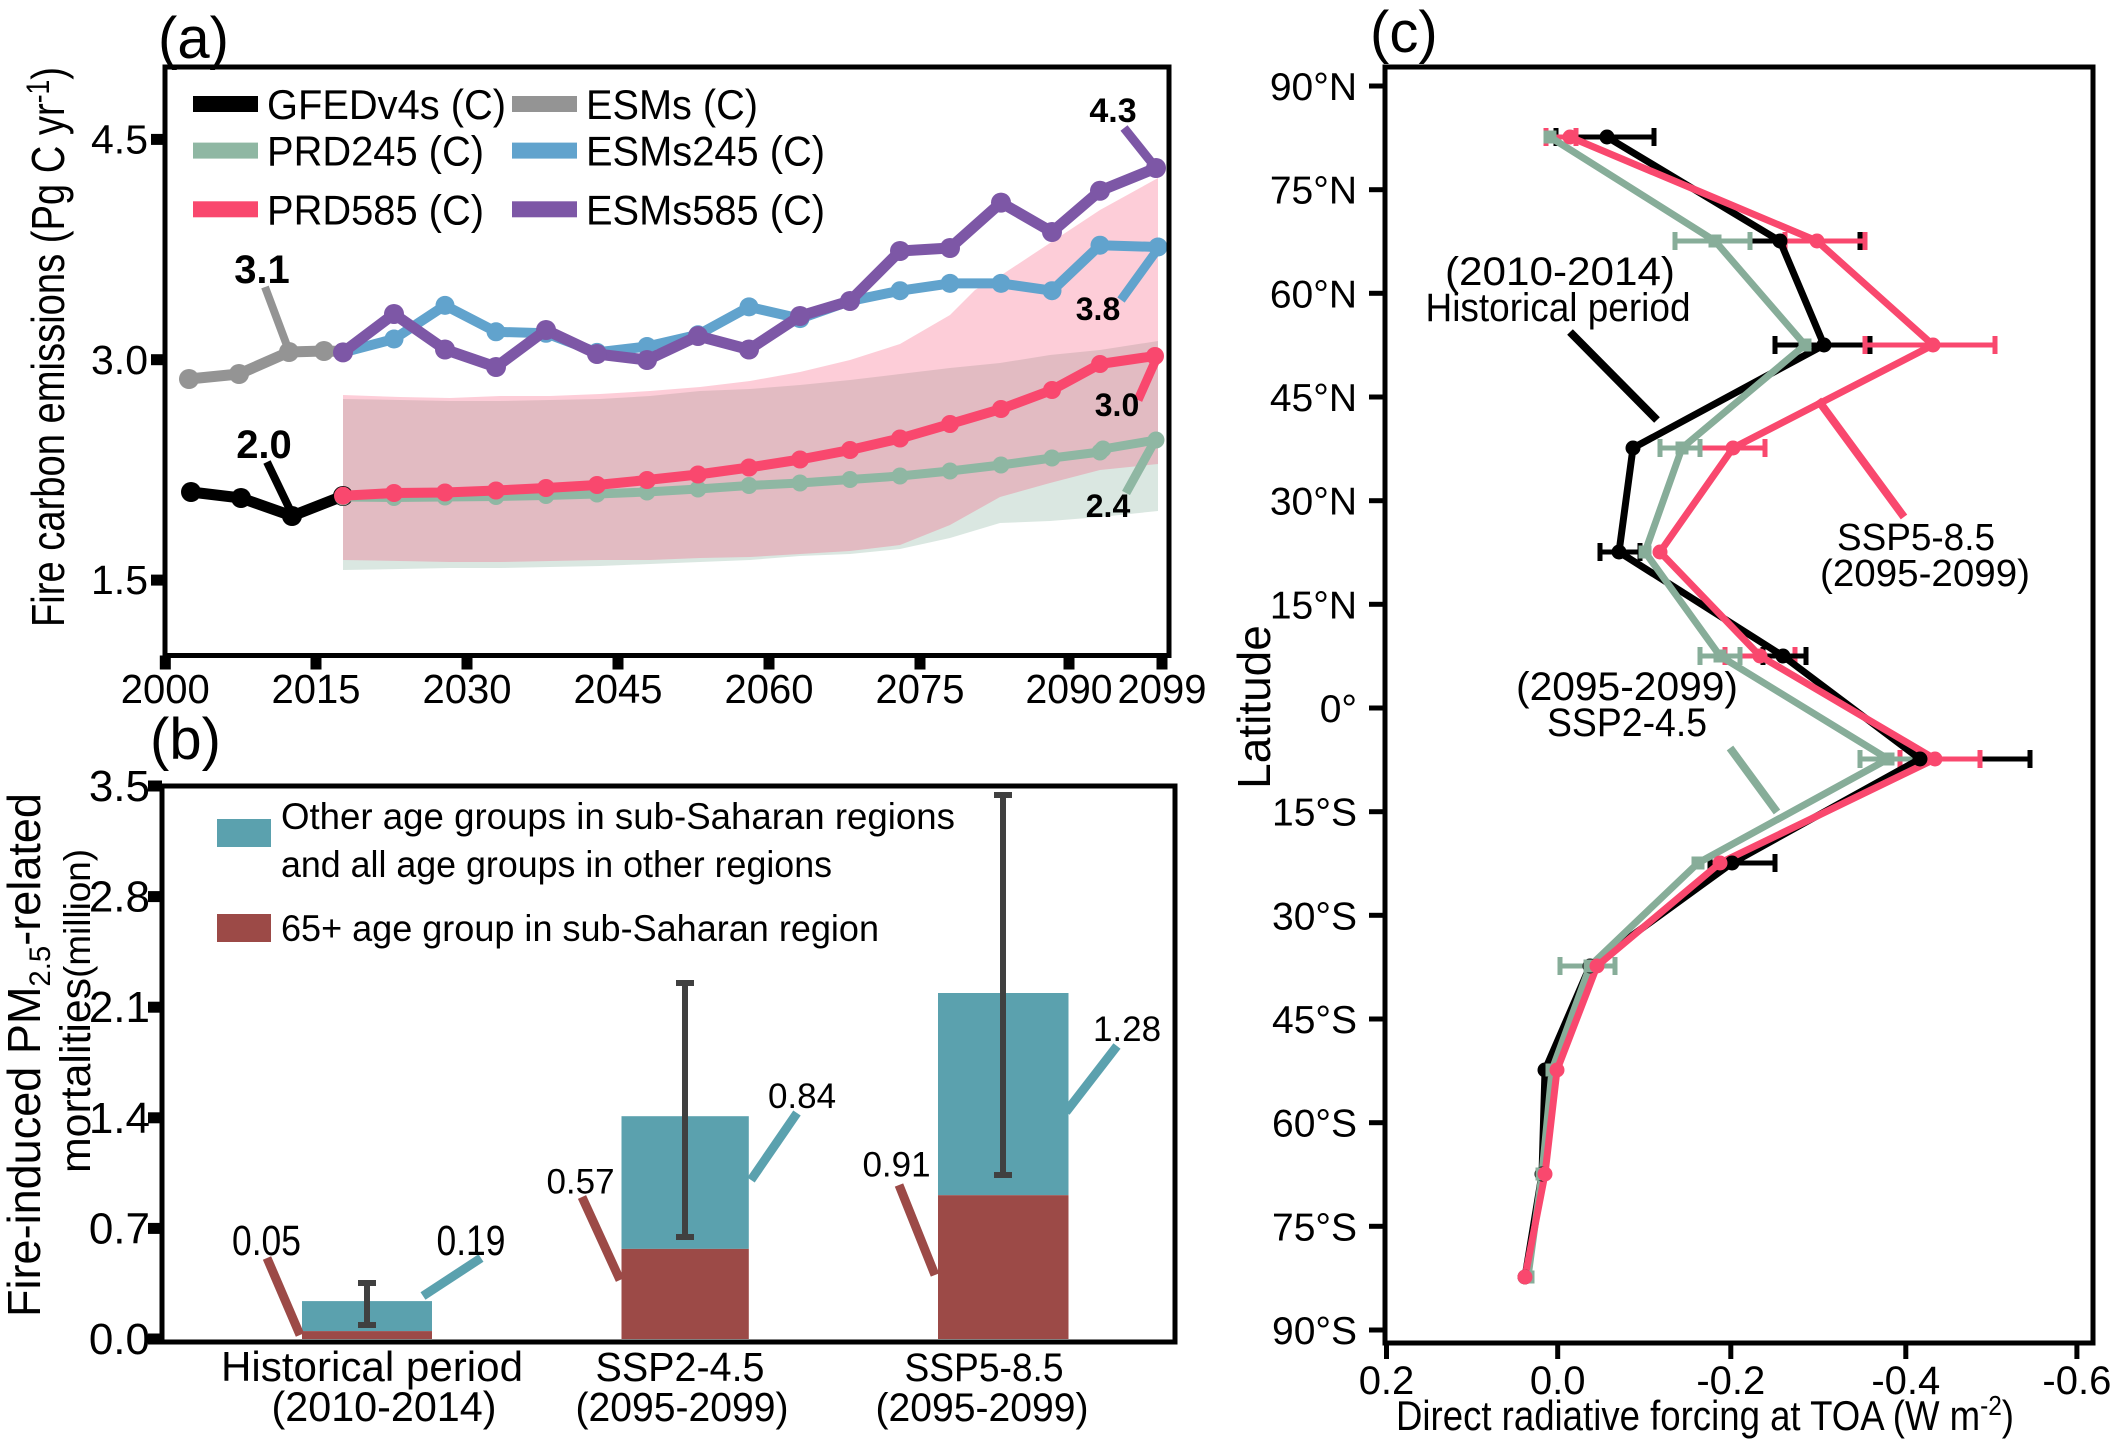 The width and height of the screenshot is (2112, 1440). I want to click on svg-text: ESMs245 (C), so click(705, 151).